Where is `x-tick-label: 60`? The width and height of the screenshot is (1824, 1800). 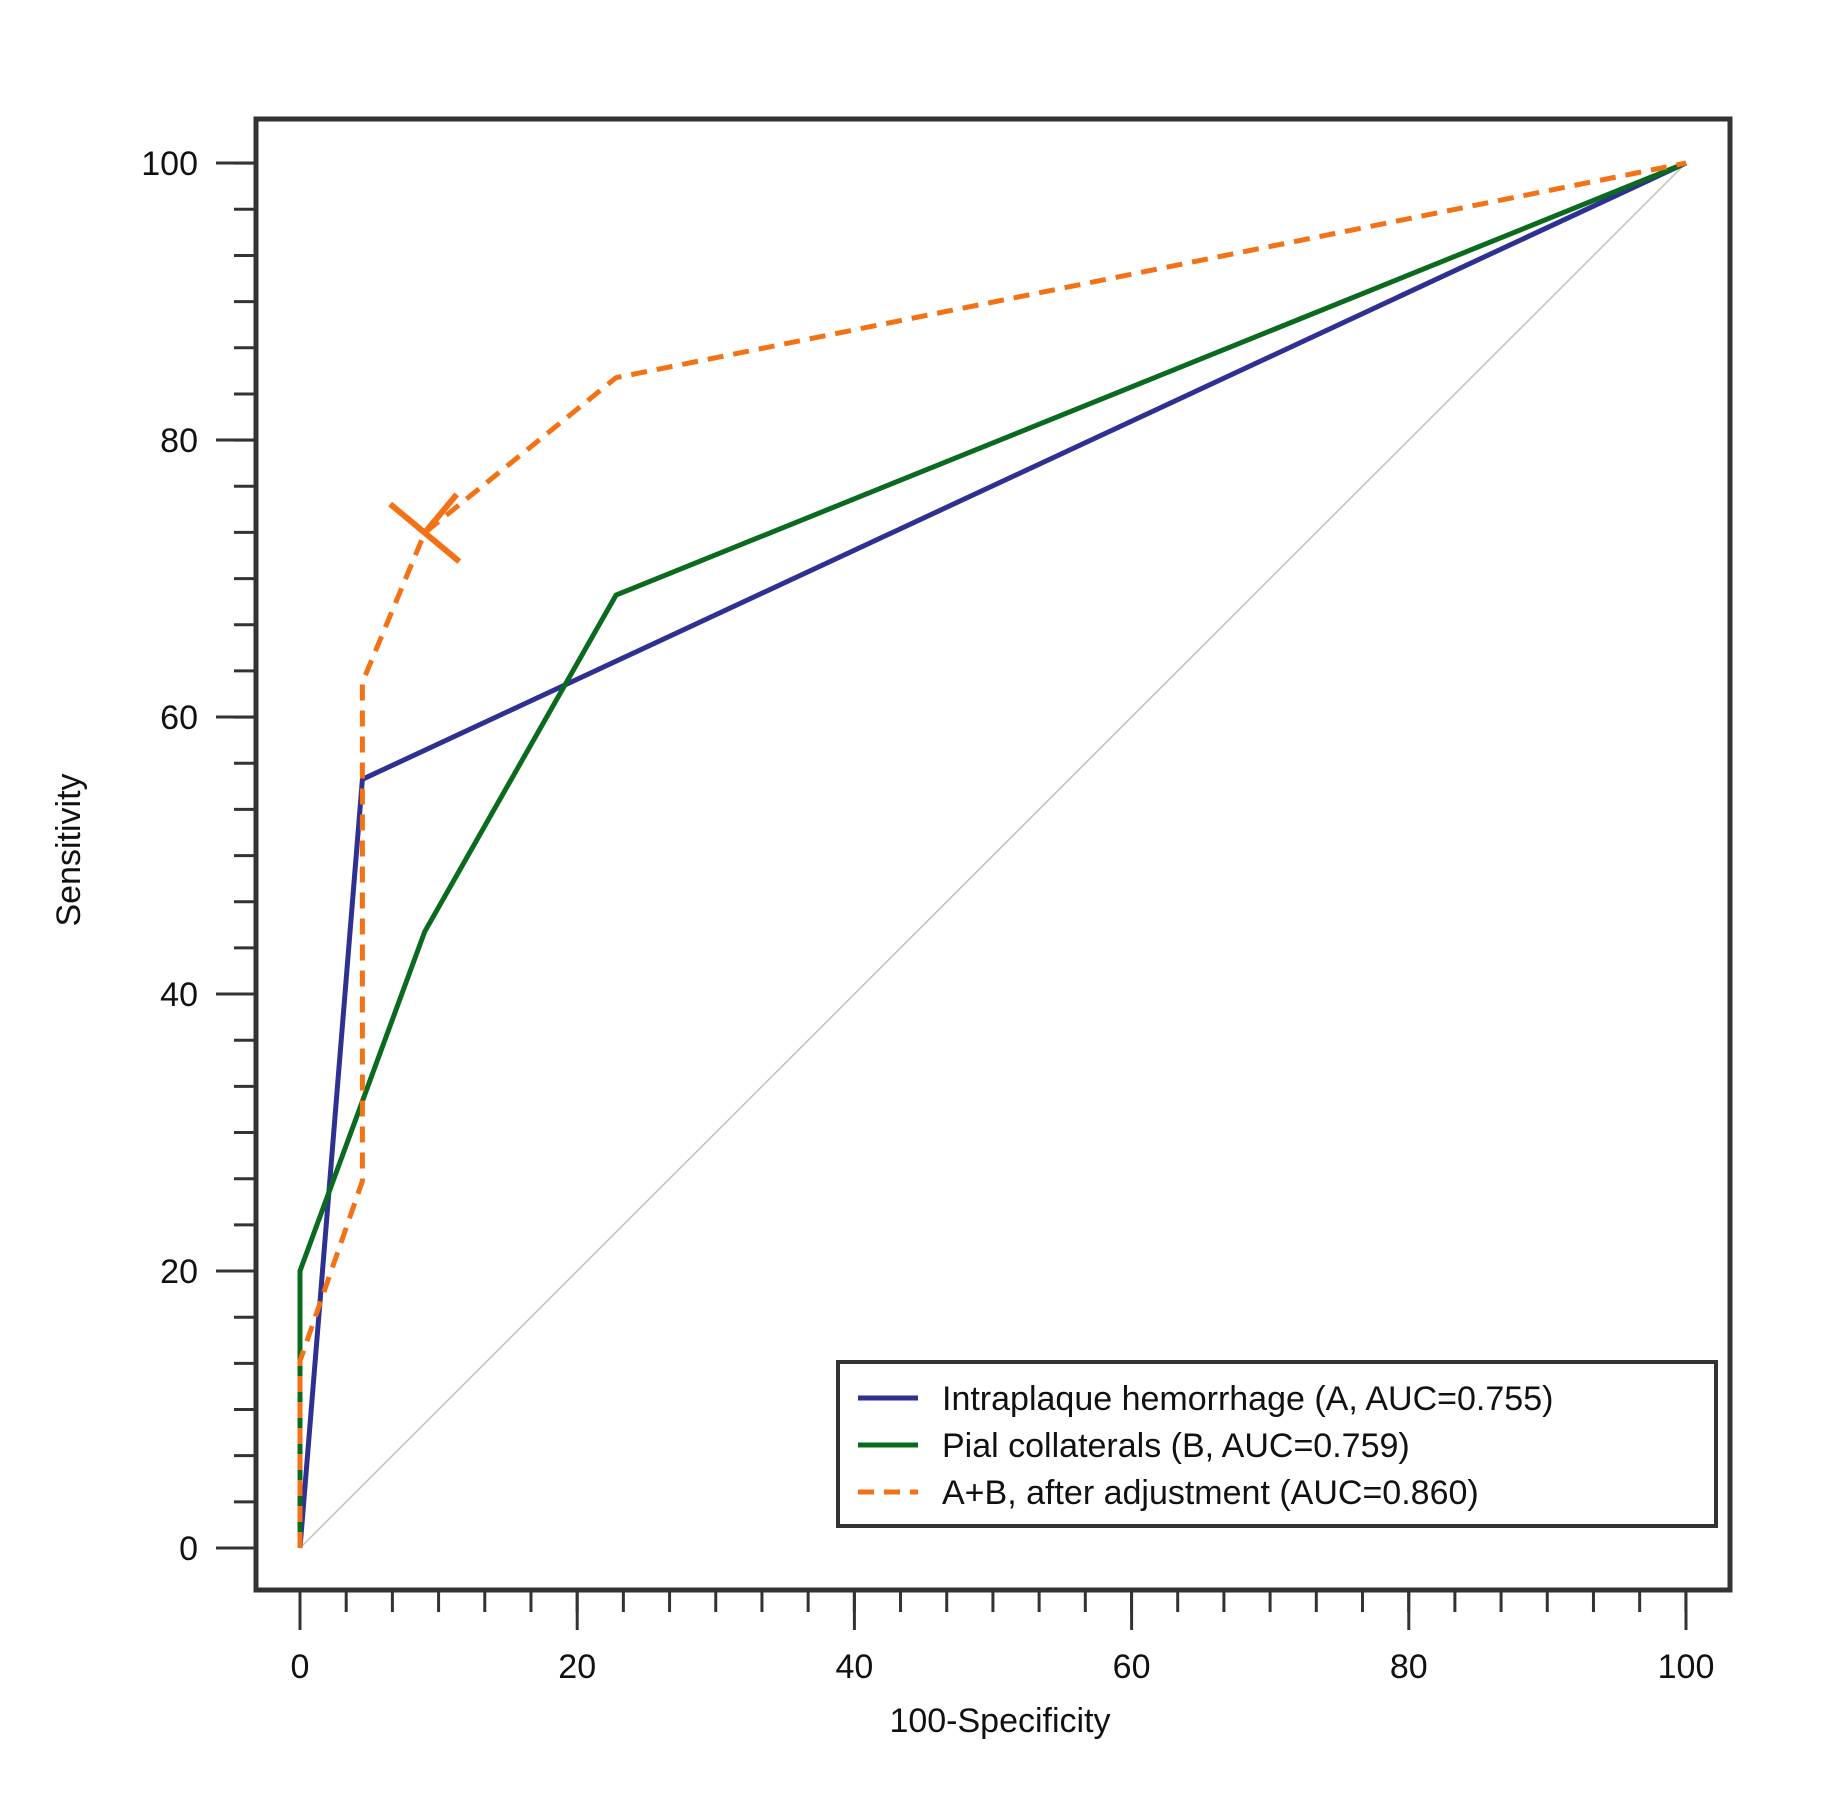 x-tick-label: 60 is located at coordinates (1132, 1667).